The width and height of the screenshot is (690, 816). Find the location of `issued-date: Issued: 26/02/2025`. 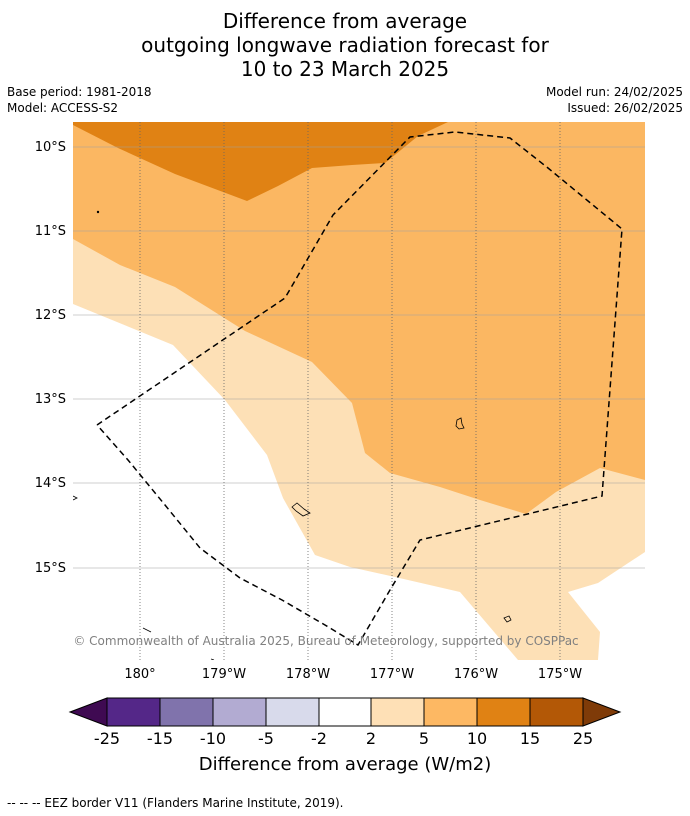

issued-date: Issued: 26/02/2025 is located at coordinates (625, 108).